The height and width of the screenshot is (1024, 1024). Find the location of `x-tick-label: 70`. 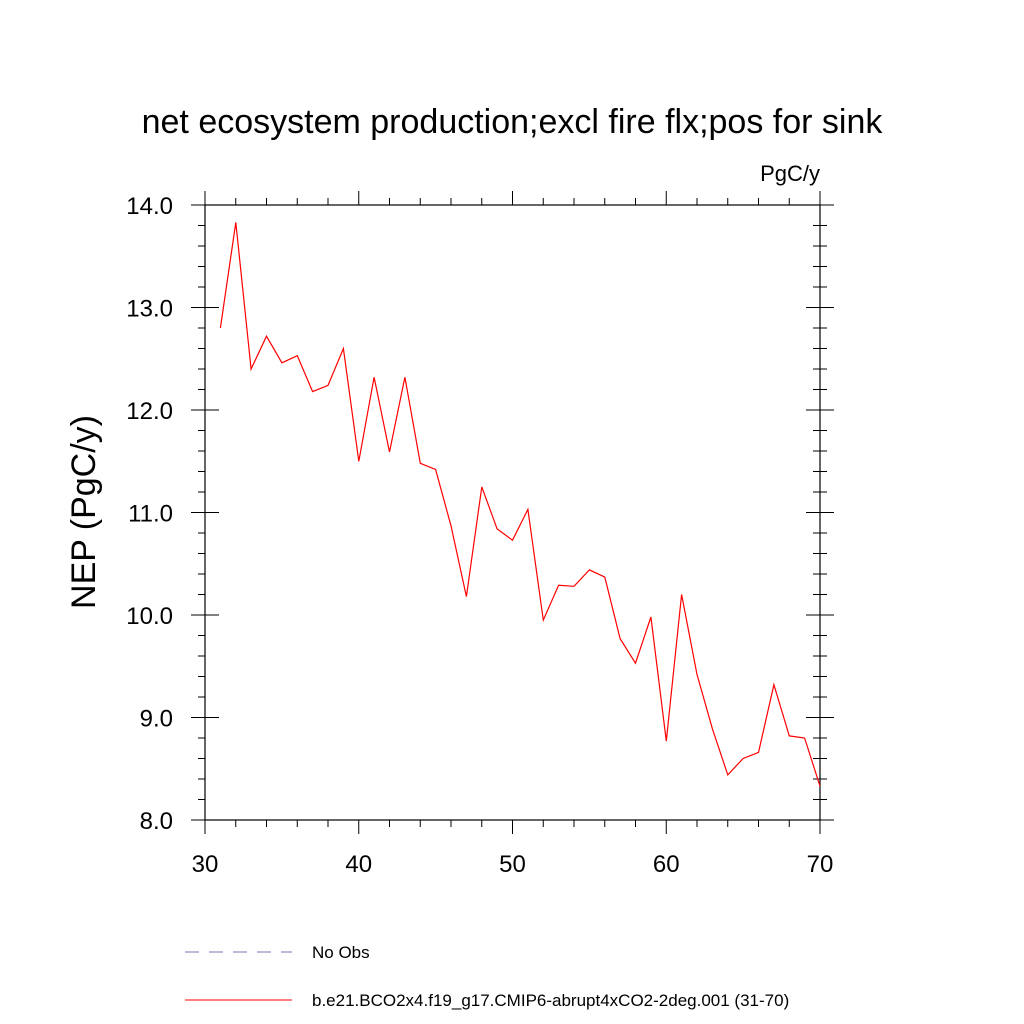

x-tick-label: 70 is located at coordinates (820, 864).